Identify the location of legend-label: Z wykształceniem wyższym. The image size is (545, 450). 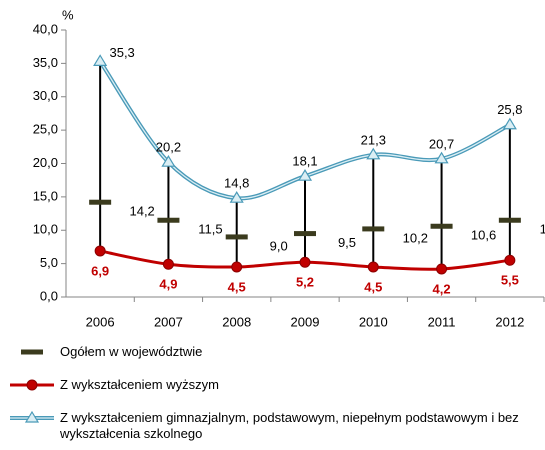
(139, 384).